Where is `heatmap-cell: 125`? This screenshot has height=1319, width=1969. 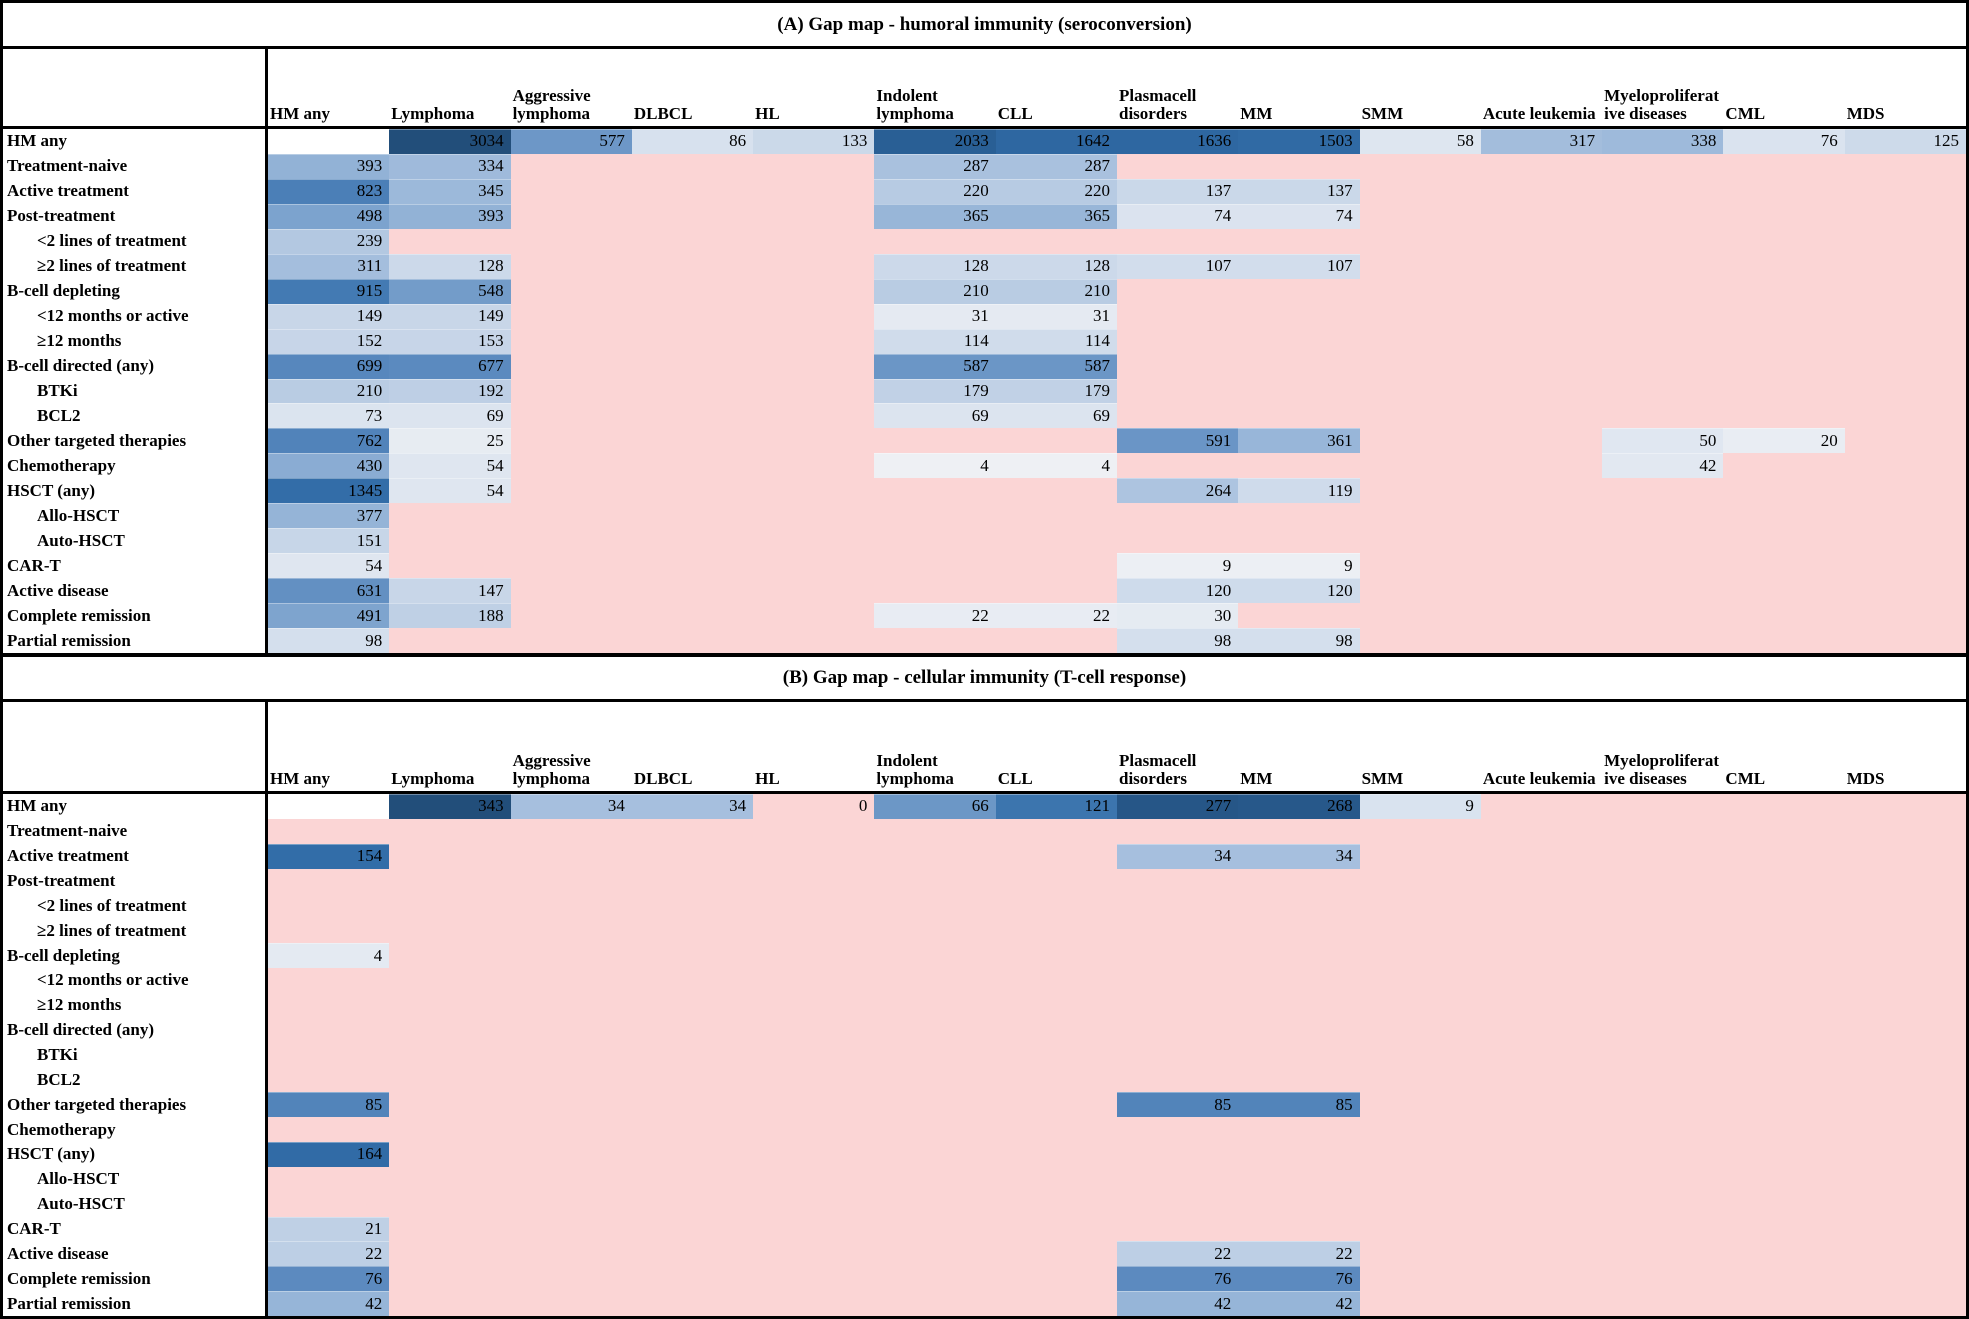 heatmap-cell: 125 is located at coordinates (1905, 141).